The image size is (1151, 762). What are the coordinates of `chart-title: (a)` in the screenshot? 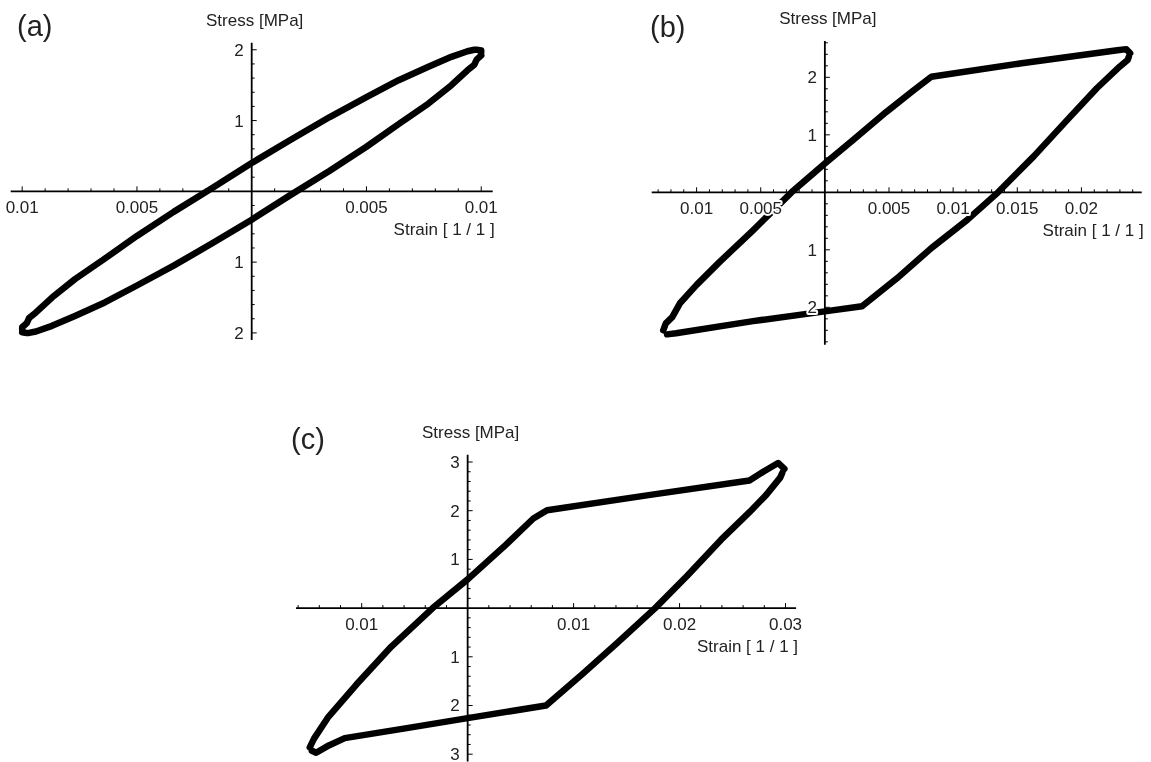 It's located at (35, 26).